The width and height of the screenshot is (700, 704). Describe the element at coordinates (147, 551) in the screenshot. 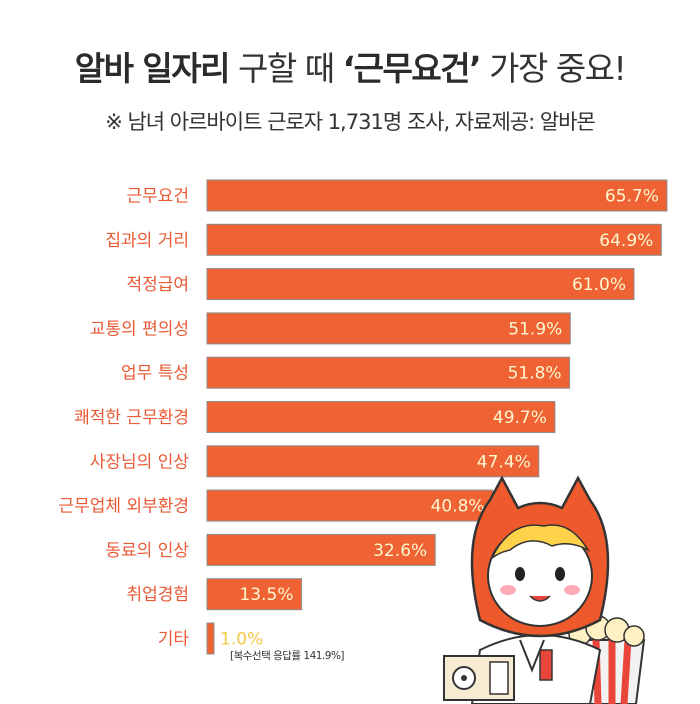

I see `category-label: 동료의 인상` at that location.